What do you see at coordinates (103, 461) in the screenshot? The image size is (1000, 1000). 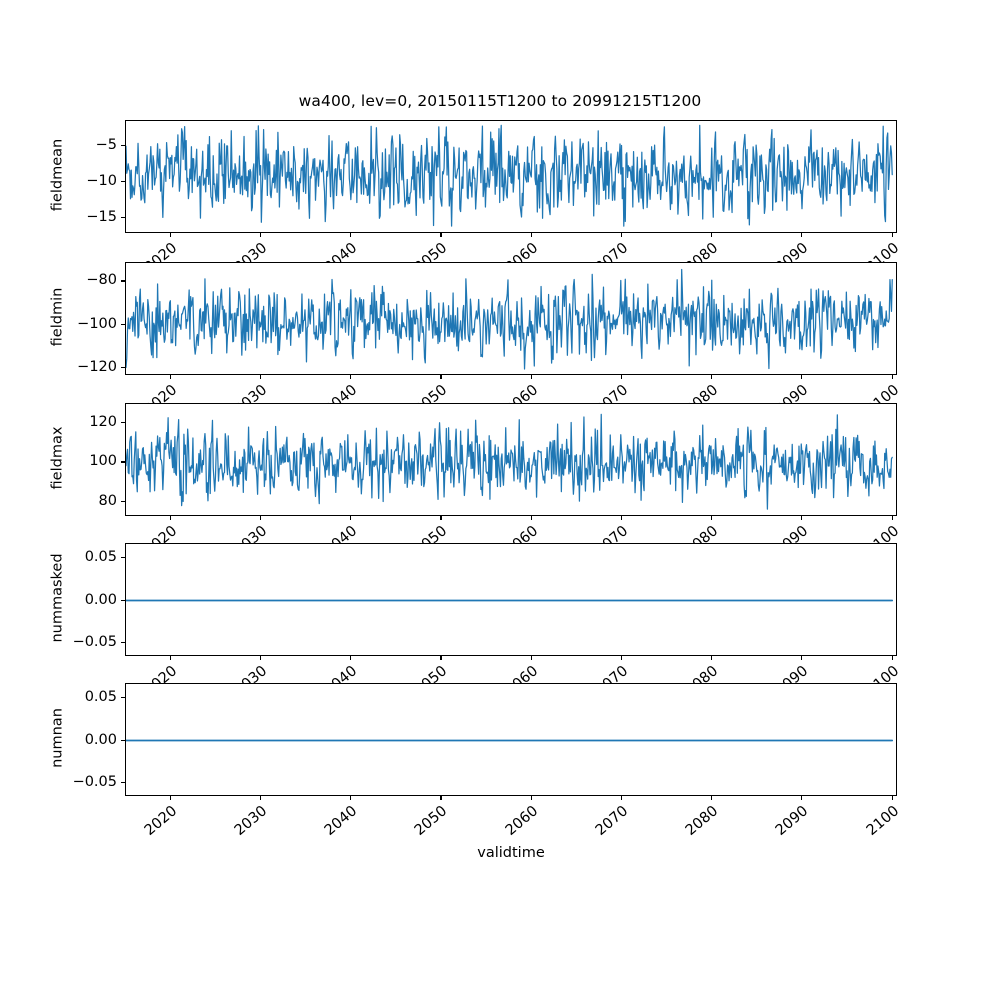 I see `y-tick-label: 100` at bounding box center [103, 461].